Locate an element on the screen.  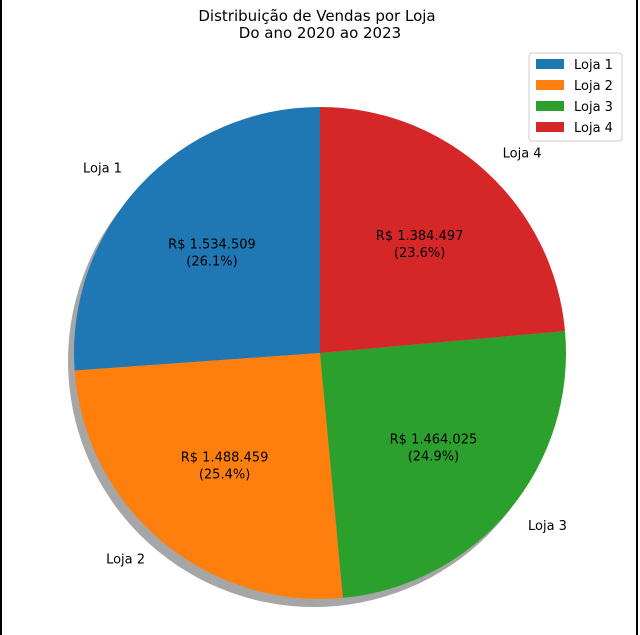
legend-label-loja-2: Loja 2 is located at coordinates (593, 86).